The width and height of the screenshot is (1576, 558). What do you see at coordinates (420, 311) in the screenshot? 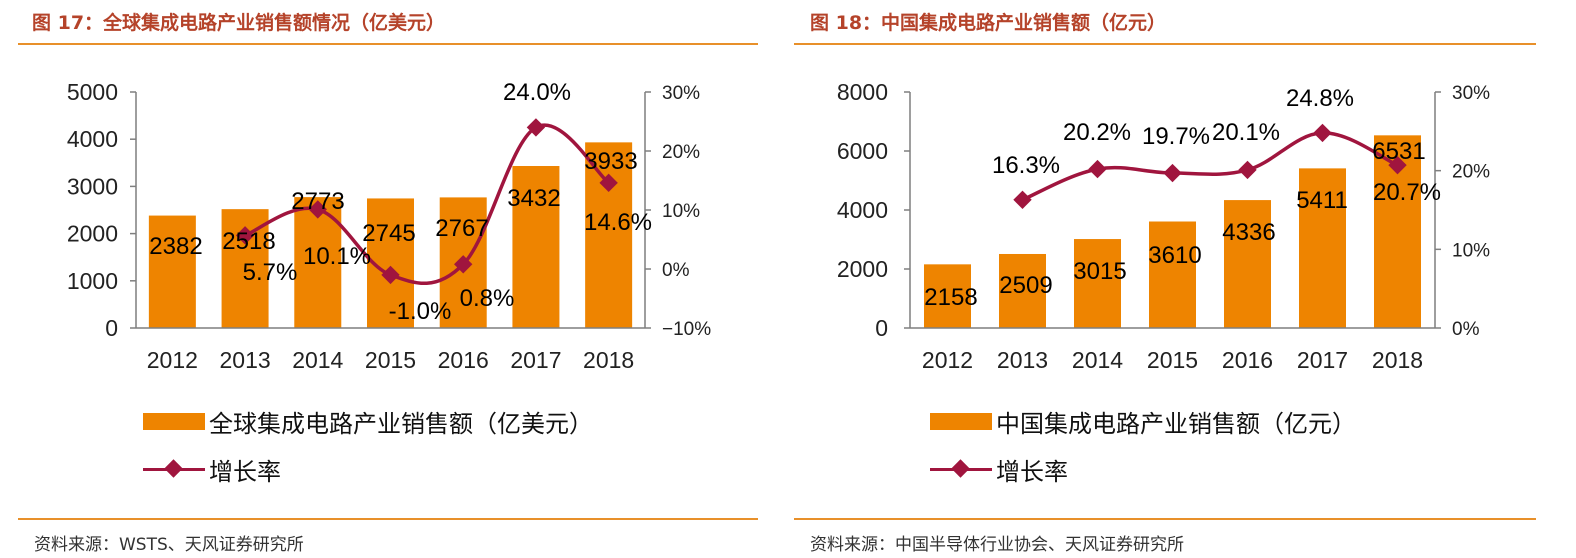
I see `growth-value-label: -1.0%` at bounding box center [420, 311].